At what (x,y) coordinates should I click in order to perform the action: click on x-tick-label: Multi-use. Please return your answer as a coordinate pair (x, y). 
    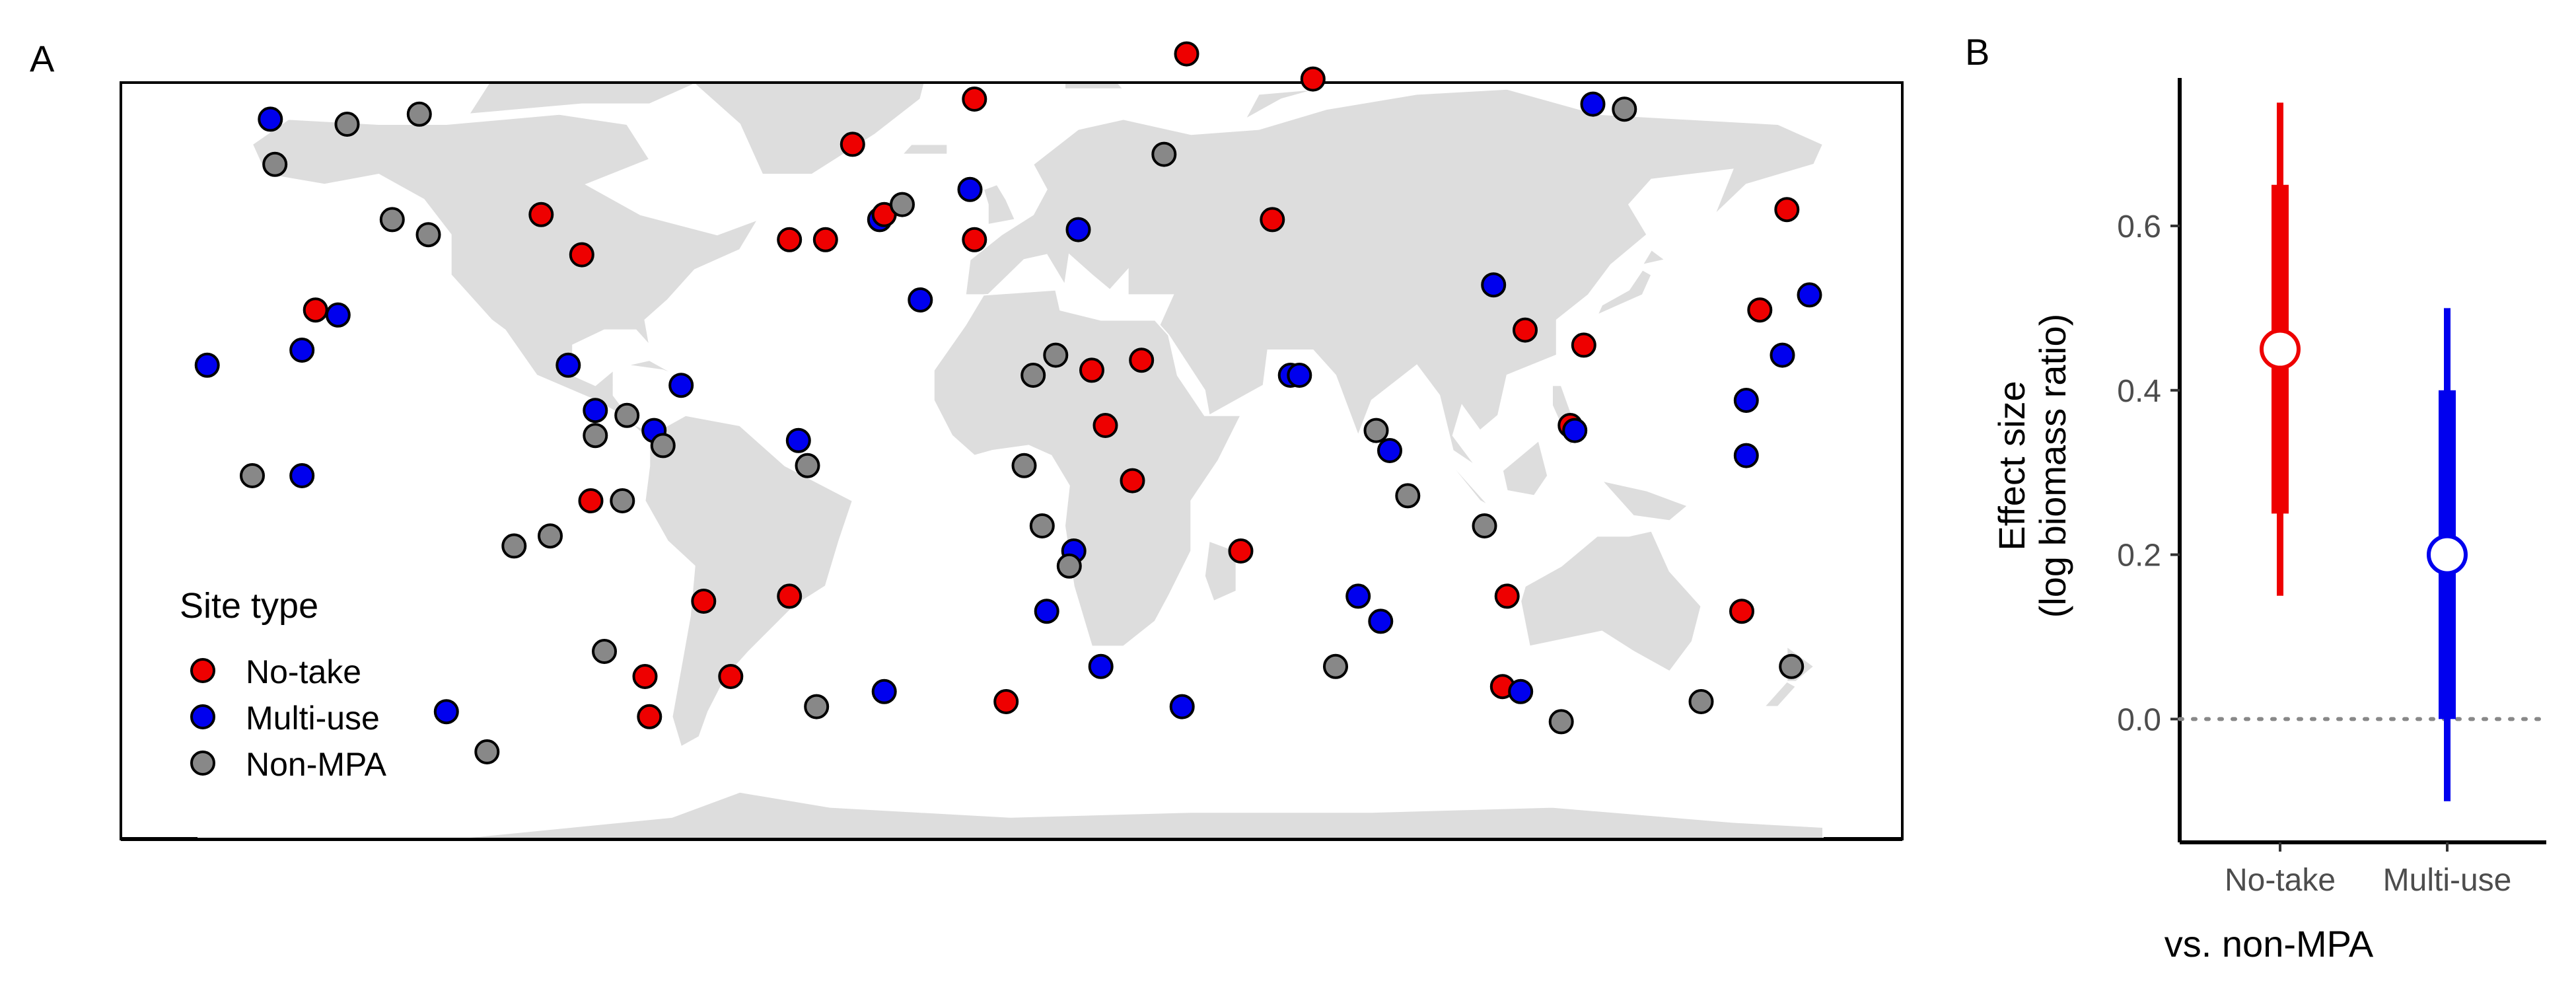
    Looking at the image, I should click on (2447, 880).